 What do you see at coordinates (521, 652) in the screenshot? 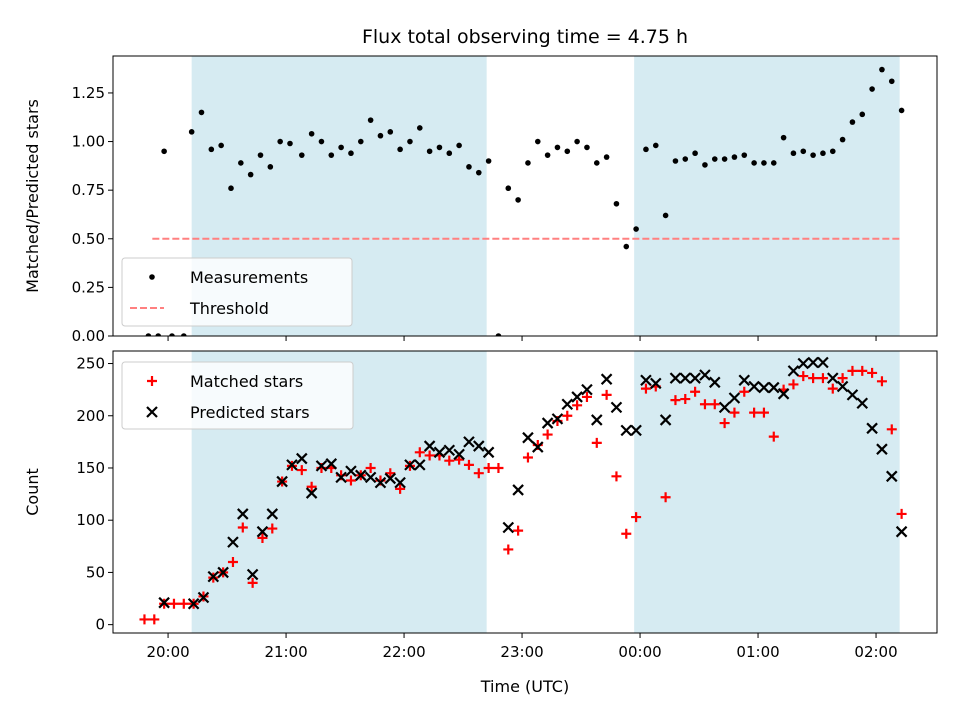
I see `x-tick-label: 23:00` at bounding box center [521, 652].